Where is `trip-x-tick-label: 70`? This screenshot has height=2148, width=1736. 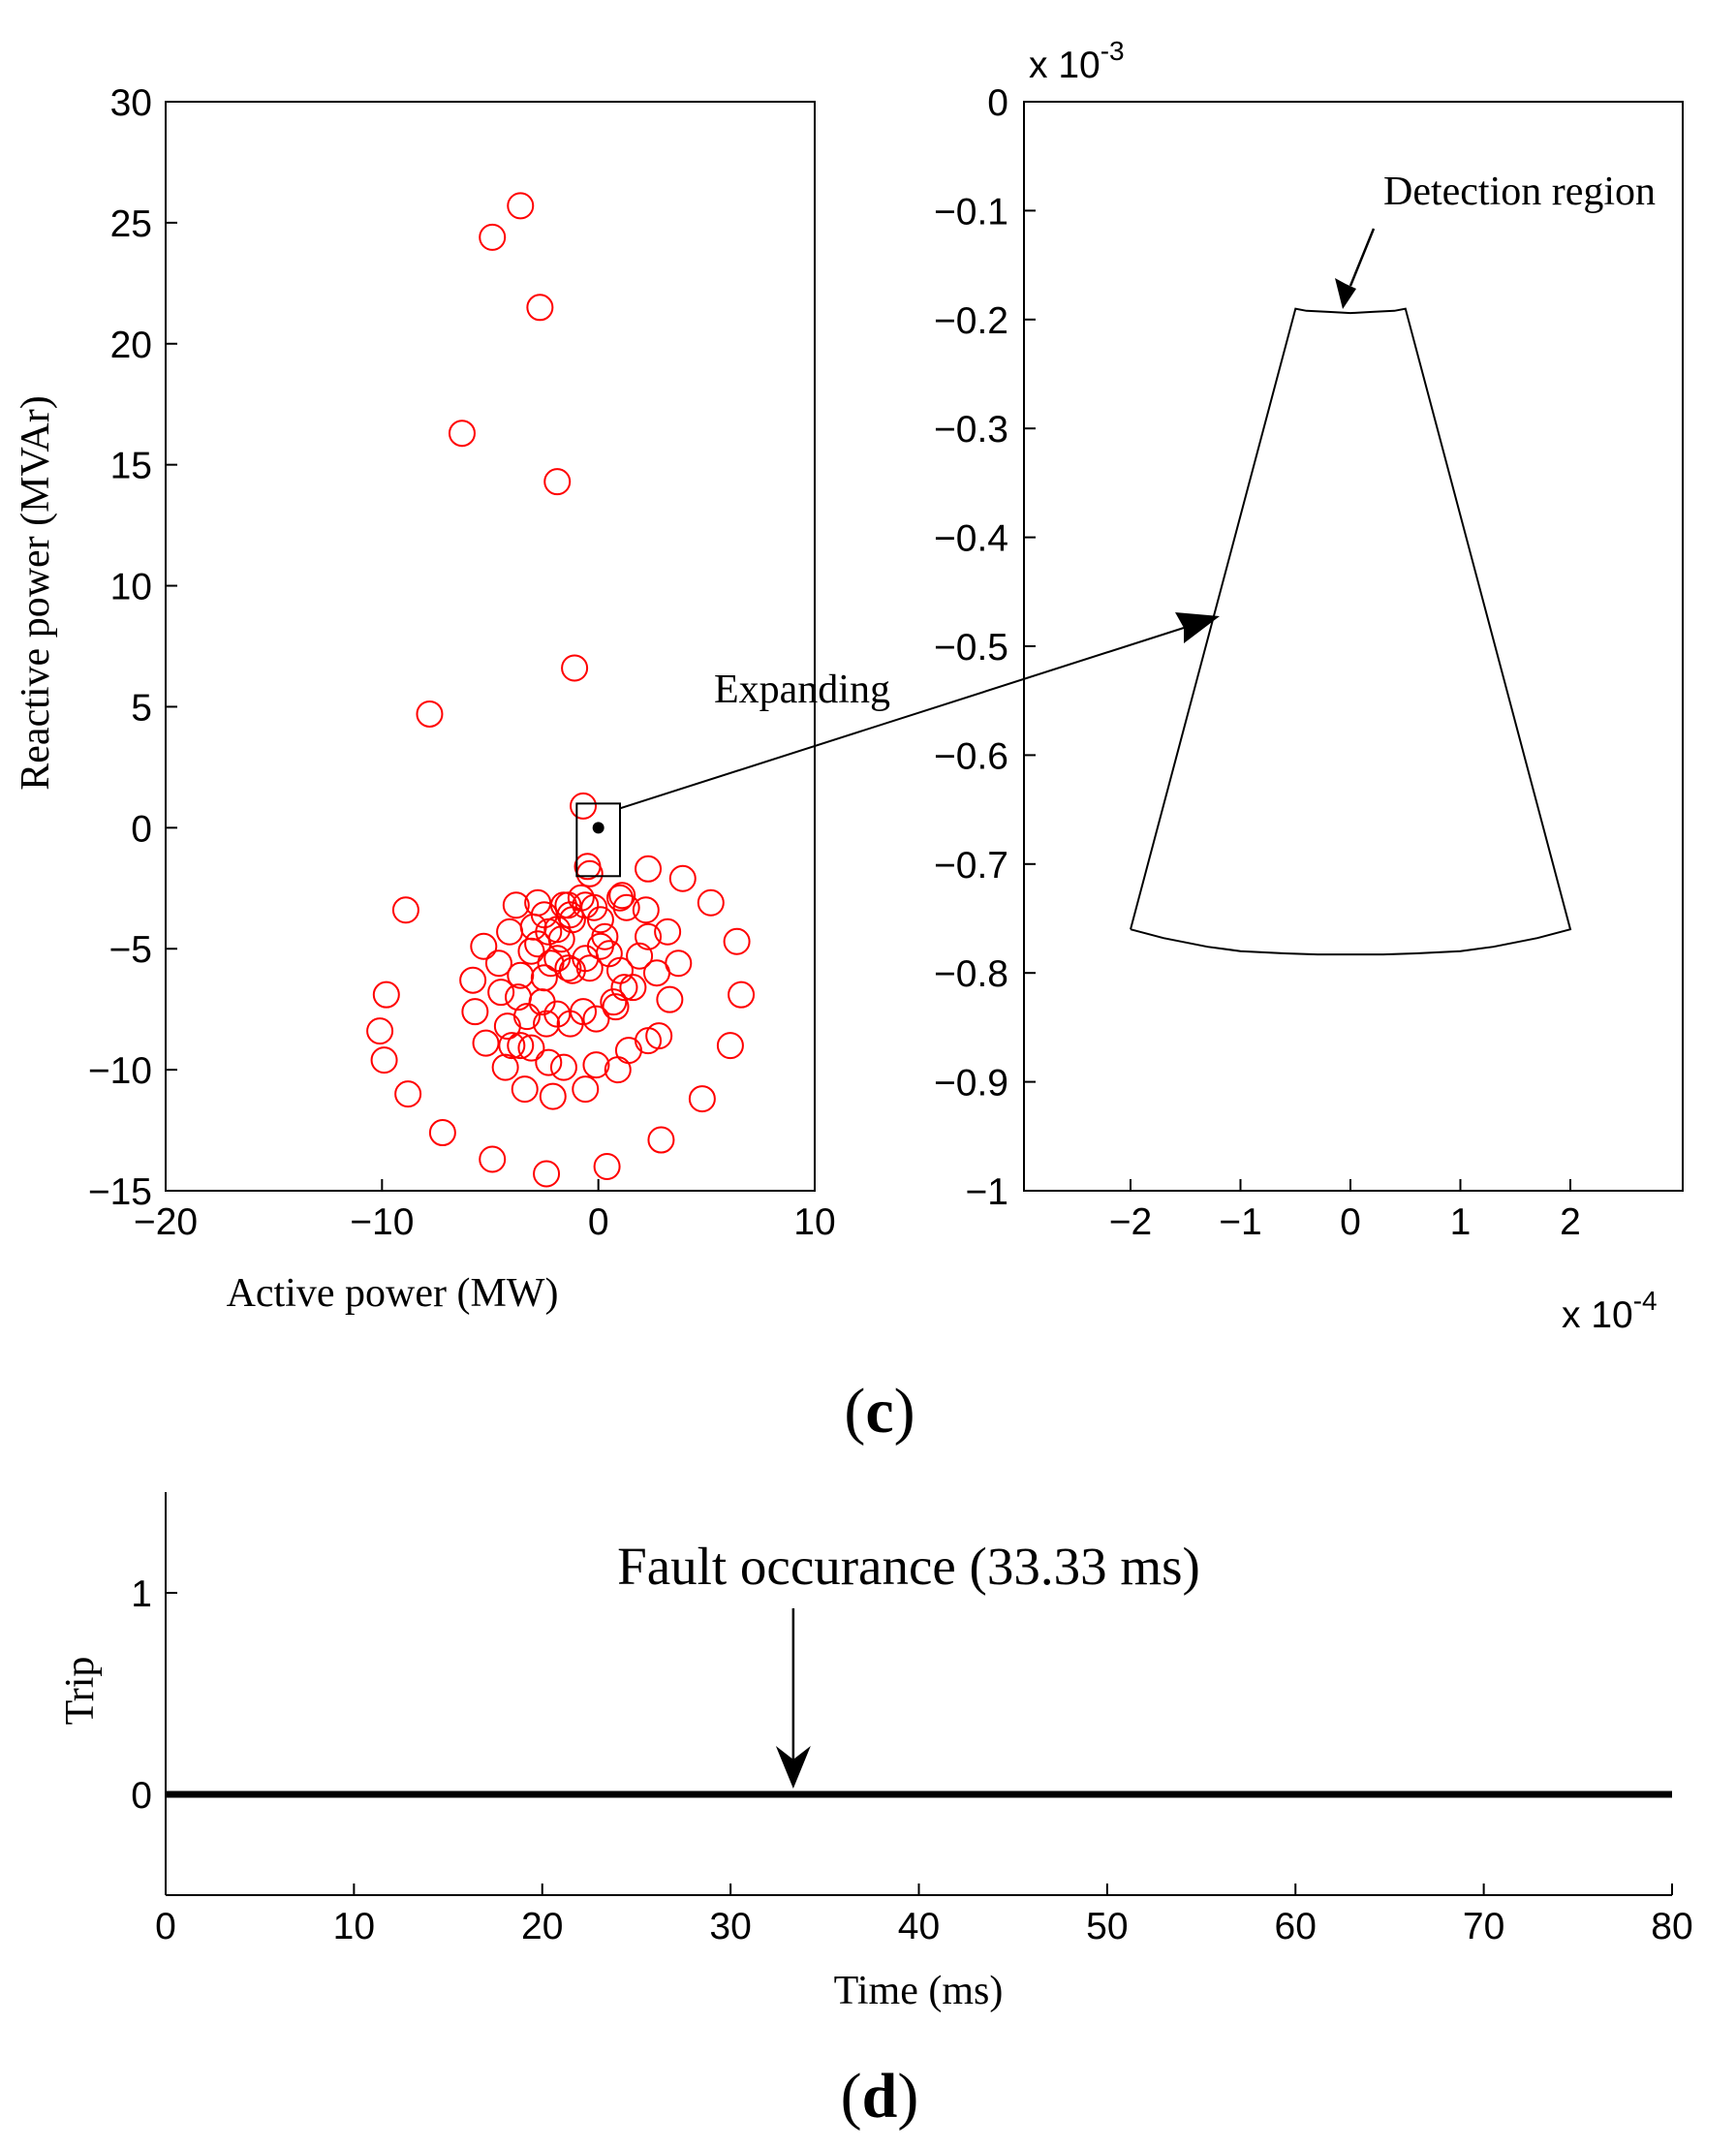
trip-x-tick-label: 70 is located at coordinates (1483, 1927).